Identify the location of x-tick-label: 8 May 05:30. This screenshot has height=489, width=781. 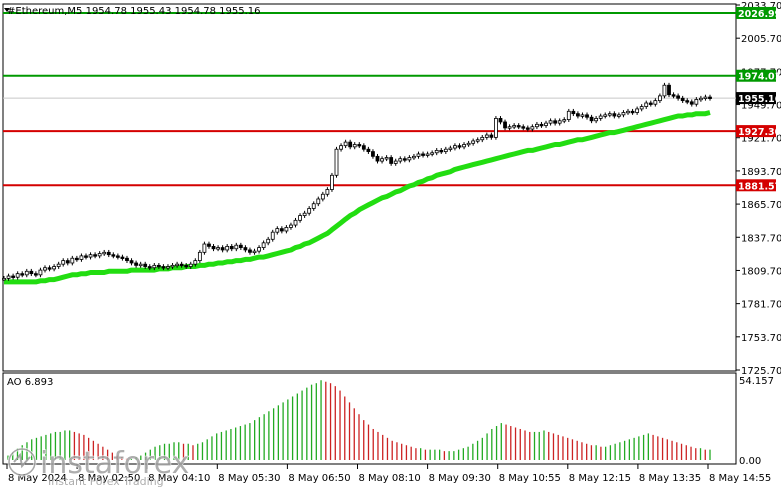
(249, 478).